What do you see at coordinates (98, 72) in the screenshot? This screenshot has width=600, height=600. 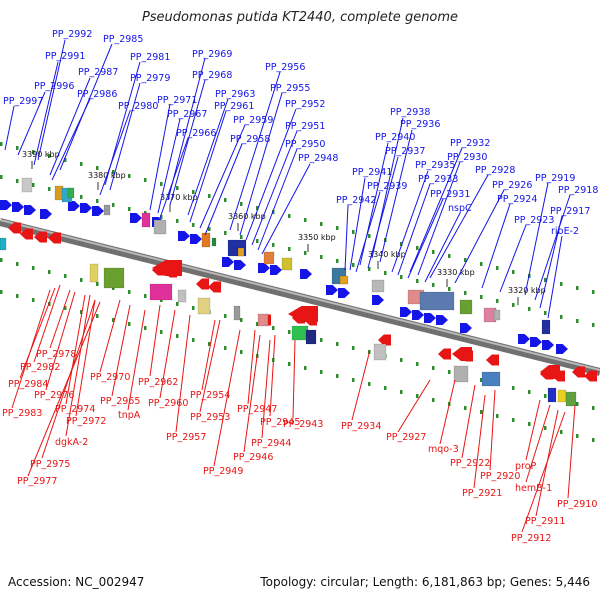 I see `forward-gene-label: PP_2987` at bounding box center [98, 72].